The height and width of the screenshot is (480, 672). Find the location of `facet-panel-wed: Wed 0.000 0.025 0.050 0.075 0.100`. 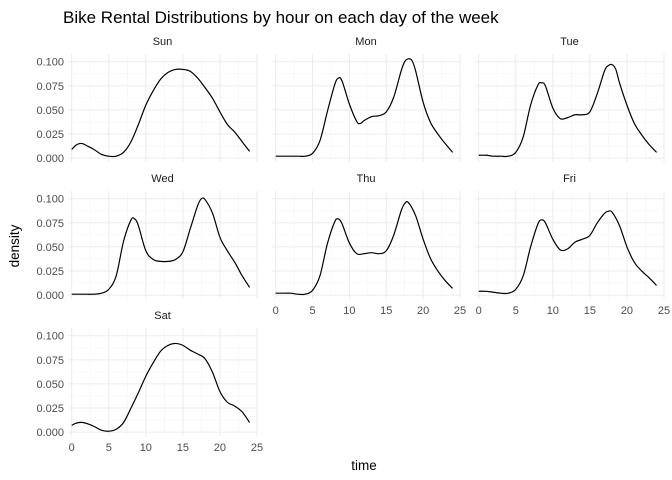

facet-panel-wed: Wed 0.000 0.025 0.050 0.075 0.100 is located at coordinates (147, 237).